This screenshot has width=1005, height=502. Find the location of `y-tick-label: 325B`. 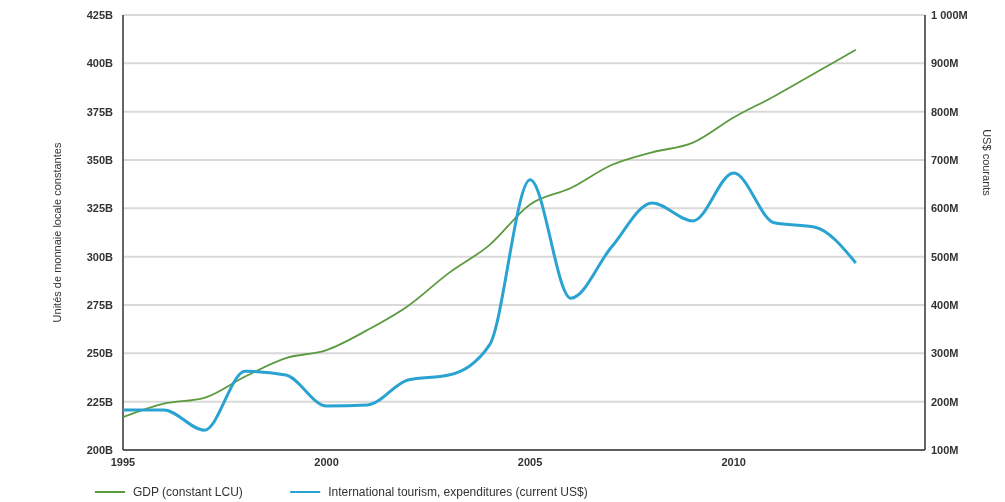

y-tick-label: 325B is located at coordinates (100, 208).